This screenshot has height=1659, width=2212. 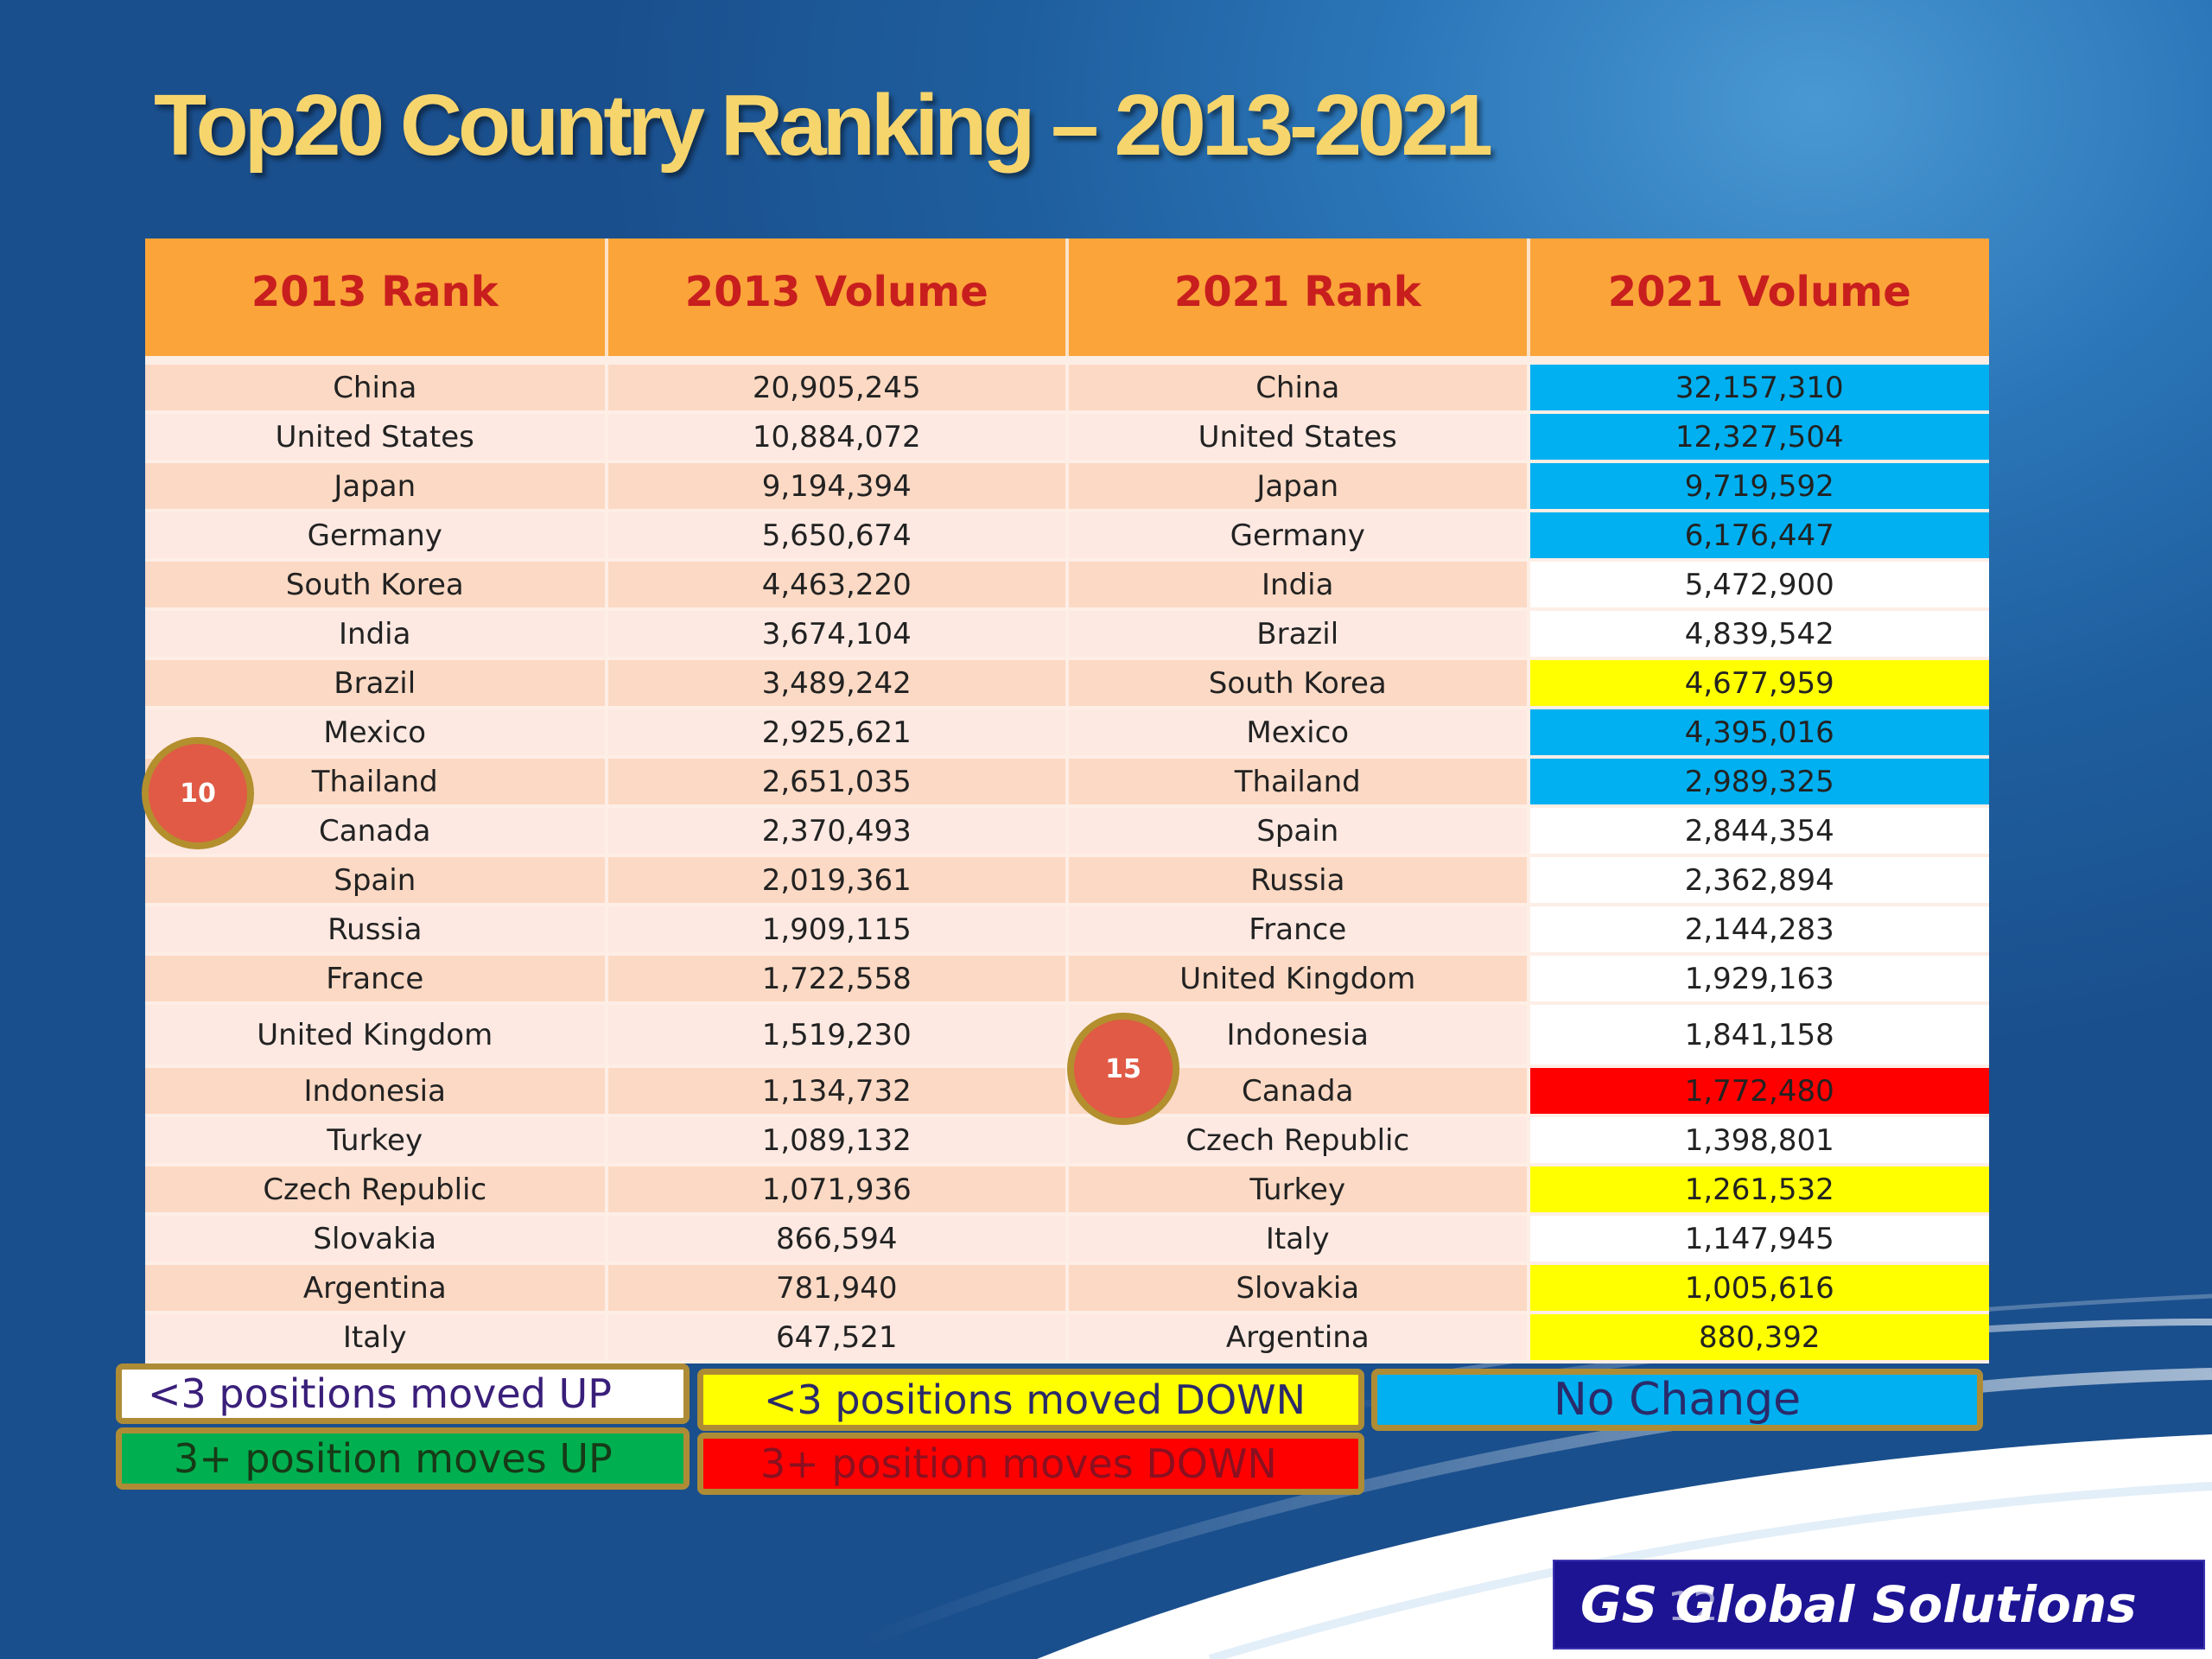 I want to click on cell-2021-volume: 2,144,283, so click(x=1758, y=930).